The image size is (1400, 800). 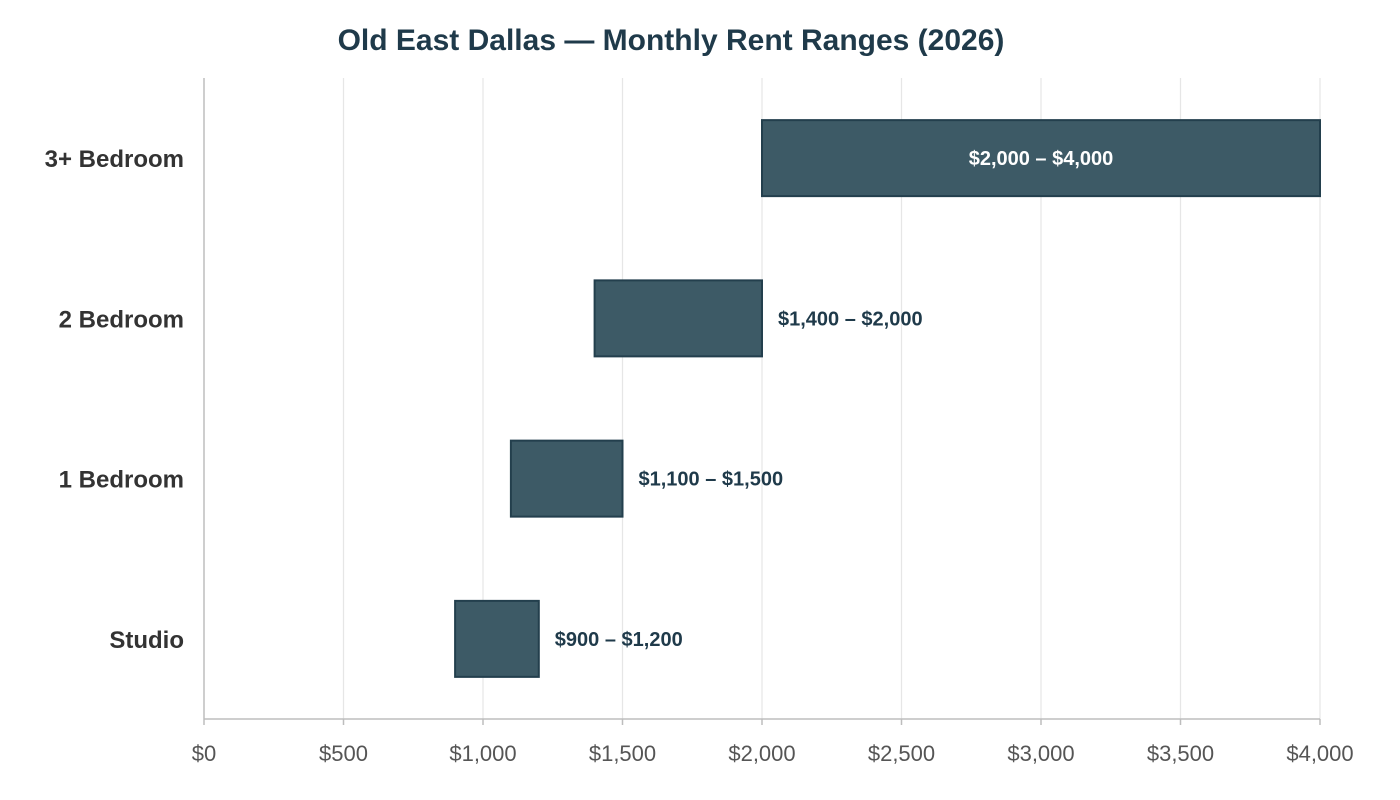 What do you see at coordinates (114, 159) in the screenshot?
I see `category-label: 3+ Bedroom` at bounding box center [114, 159].